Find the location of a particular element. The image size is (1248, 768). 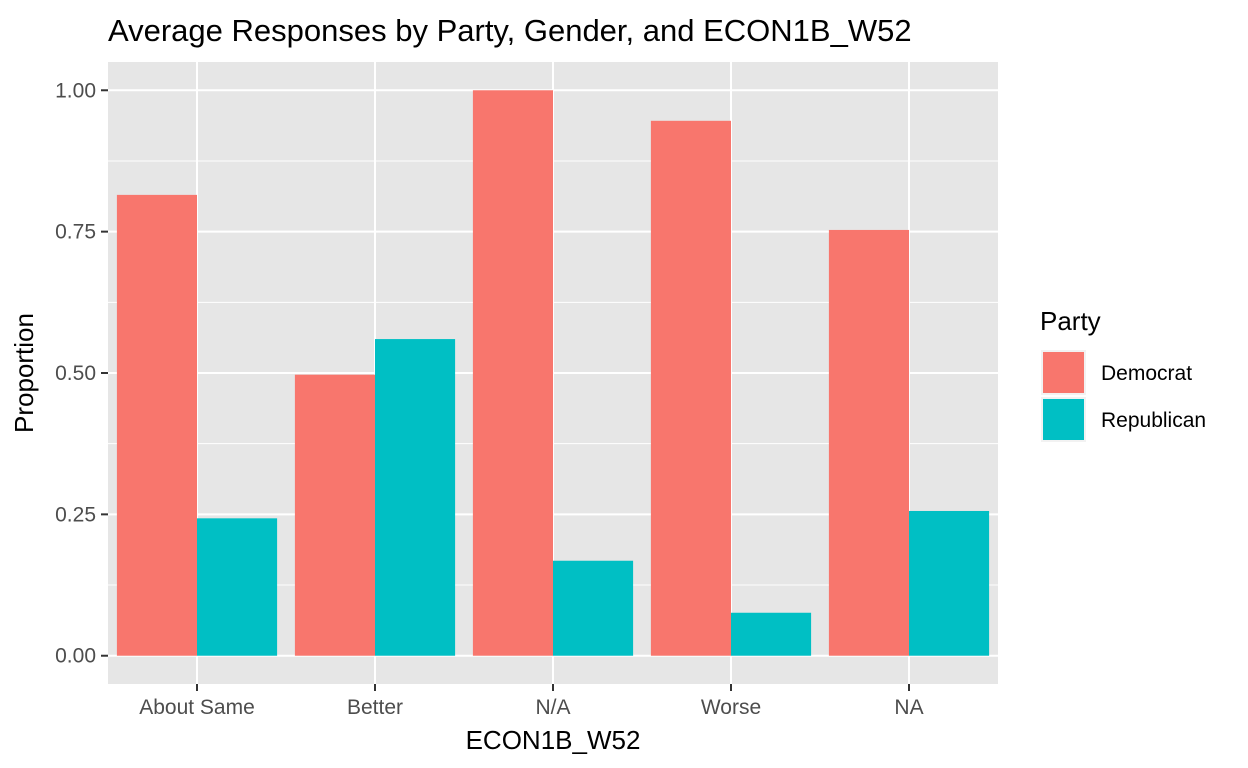

x-tick-label: NA is located at coordinates (908, 707).